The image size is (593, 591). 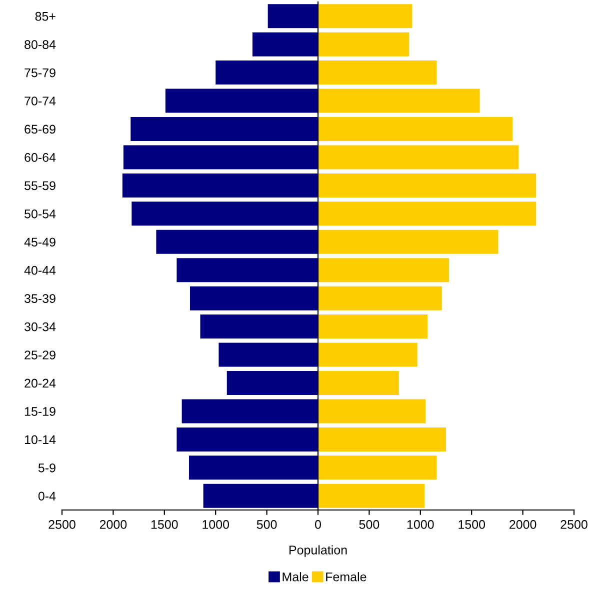 What do you see at coordinates (40, 129) in the screenshot?
I see `y-tick-label: 65-69` at bounding box center [40, 129].